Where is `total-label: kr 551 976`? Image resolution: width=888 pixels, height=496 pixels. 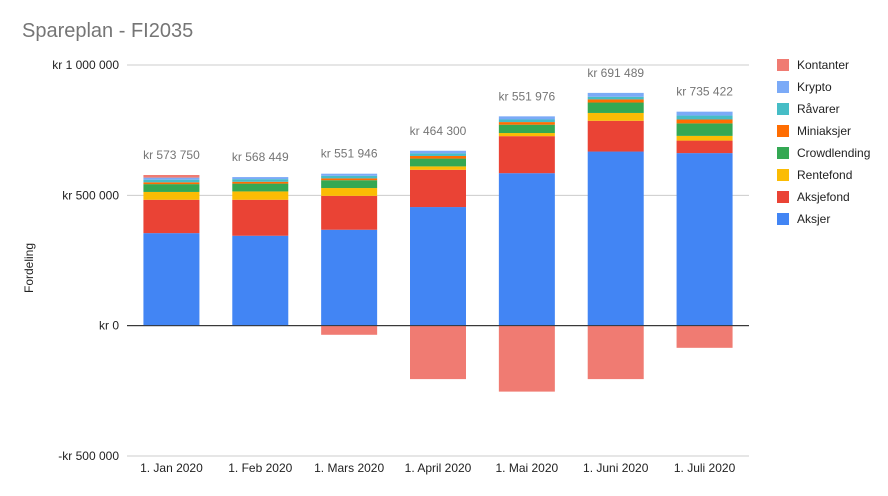
total-label: kr 551 976 is located at coordinates (526, 96).